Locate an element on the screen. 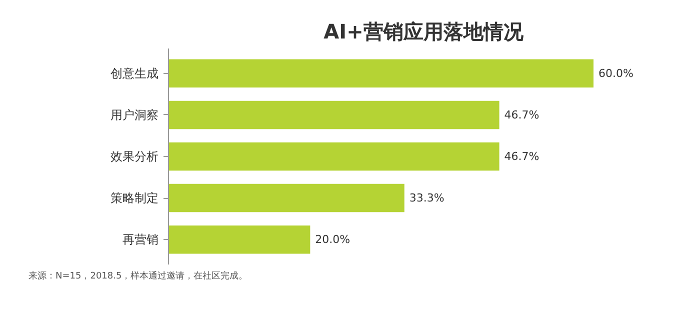 Image resolution: width=678 pixels, height=334 pixels. chart-title: AI+营销应用落地情况 is located at coordinates (424, 32).